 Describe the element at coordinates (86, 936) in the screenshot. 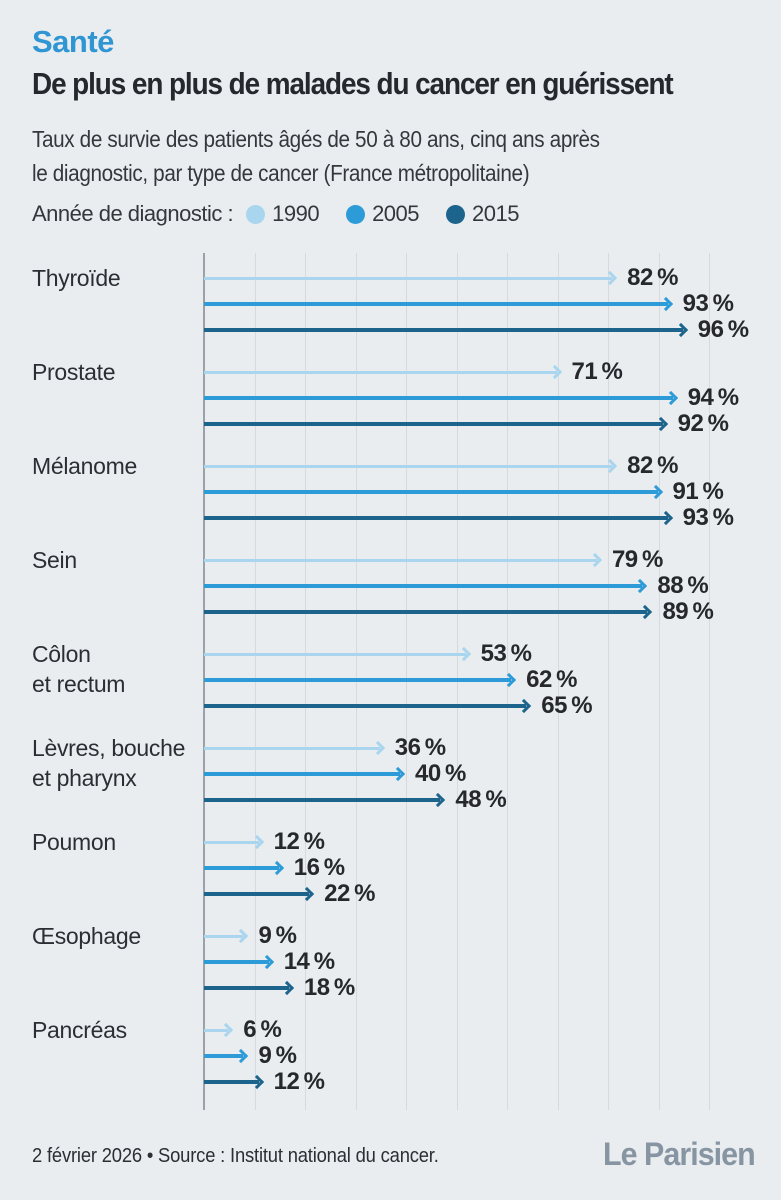

I see `category-label-line: Œsophage` at that location.